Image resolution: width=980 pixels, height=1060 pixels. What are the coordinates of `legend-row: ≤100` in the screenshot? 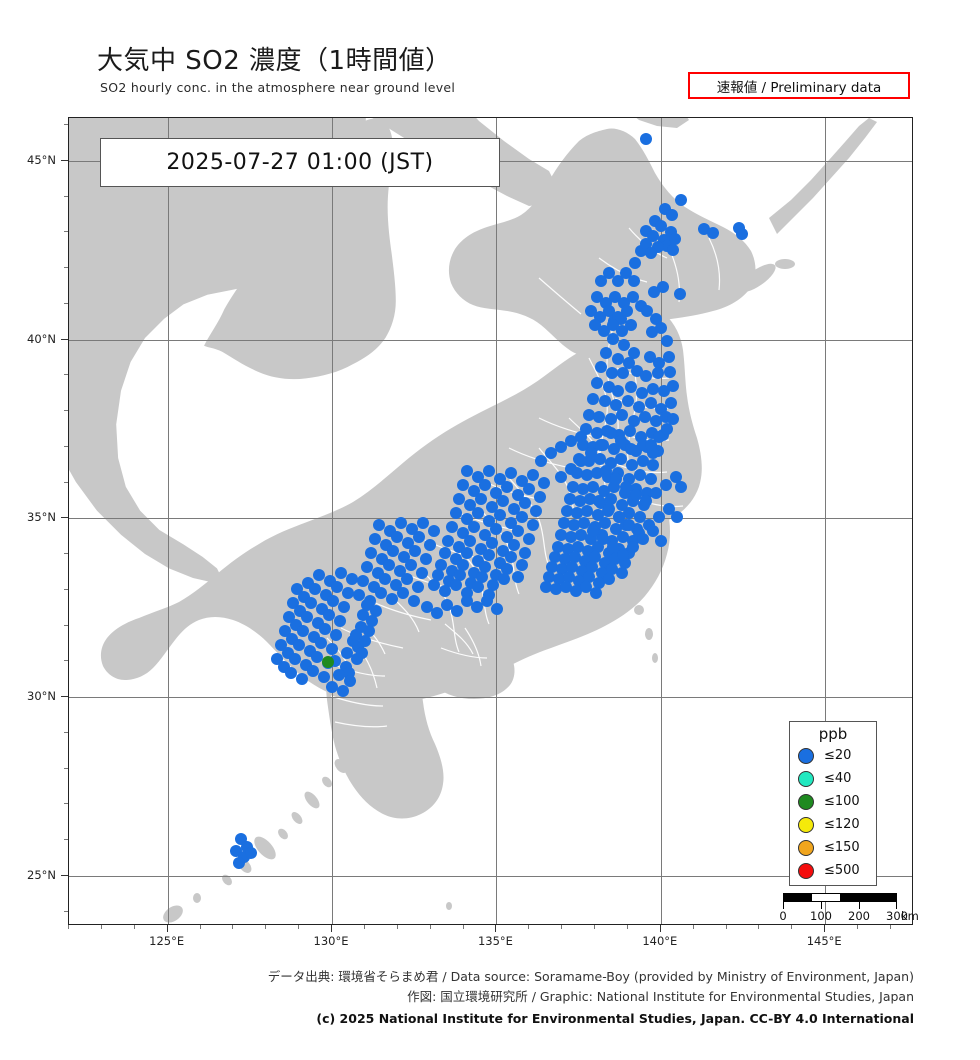 It's located at (833, 801).